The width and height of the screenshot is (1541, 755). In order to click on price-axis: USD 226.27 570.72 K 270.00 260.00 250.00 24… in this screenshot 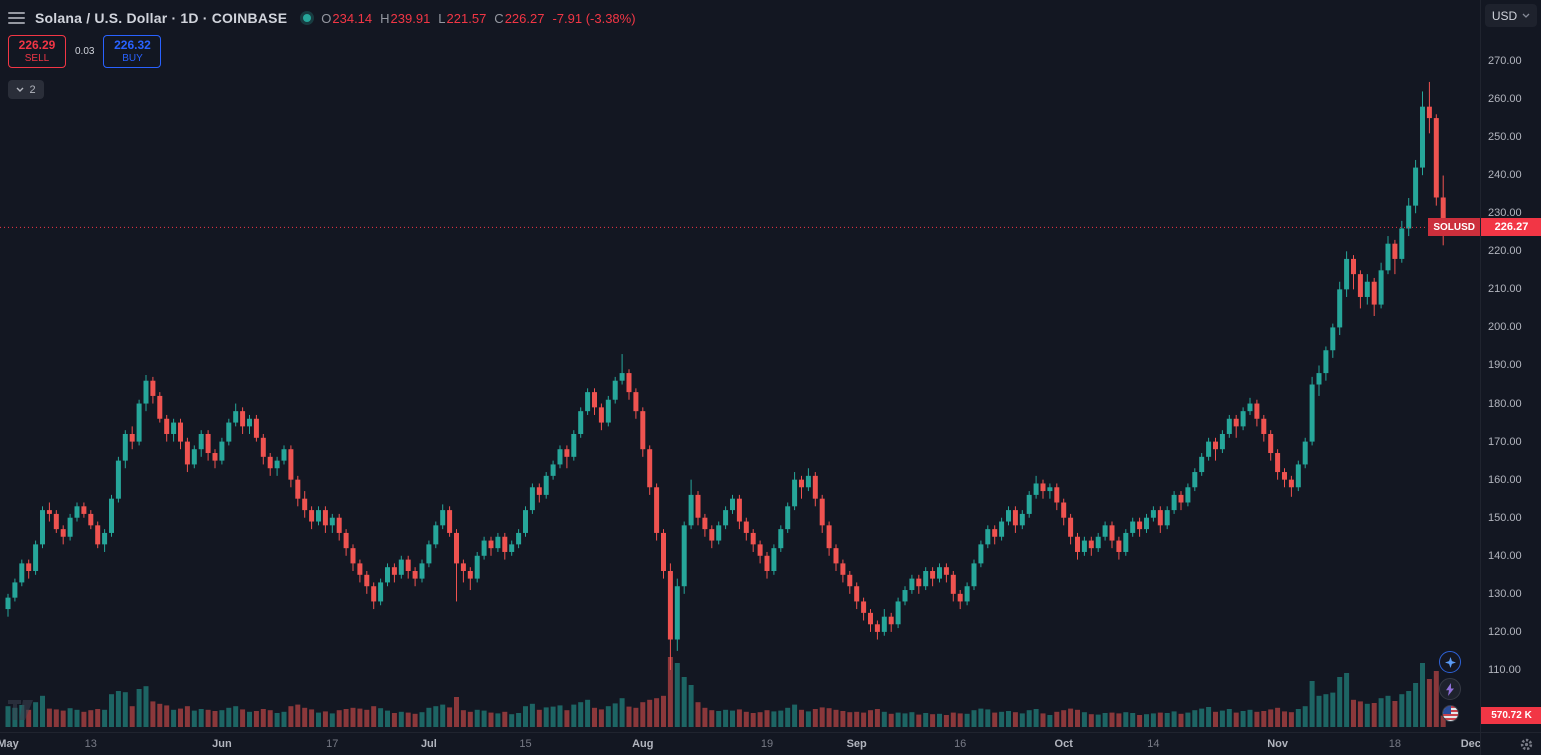, I will do `click(1510, 366)`.